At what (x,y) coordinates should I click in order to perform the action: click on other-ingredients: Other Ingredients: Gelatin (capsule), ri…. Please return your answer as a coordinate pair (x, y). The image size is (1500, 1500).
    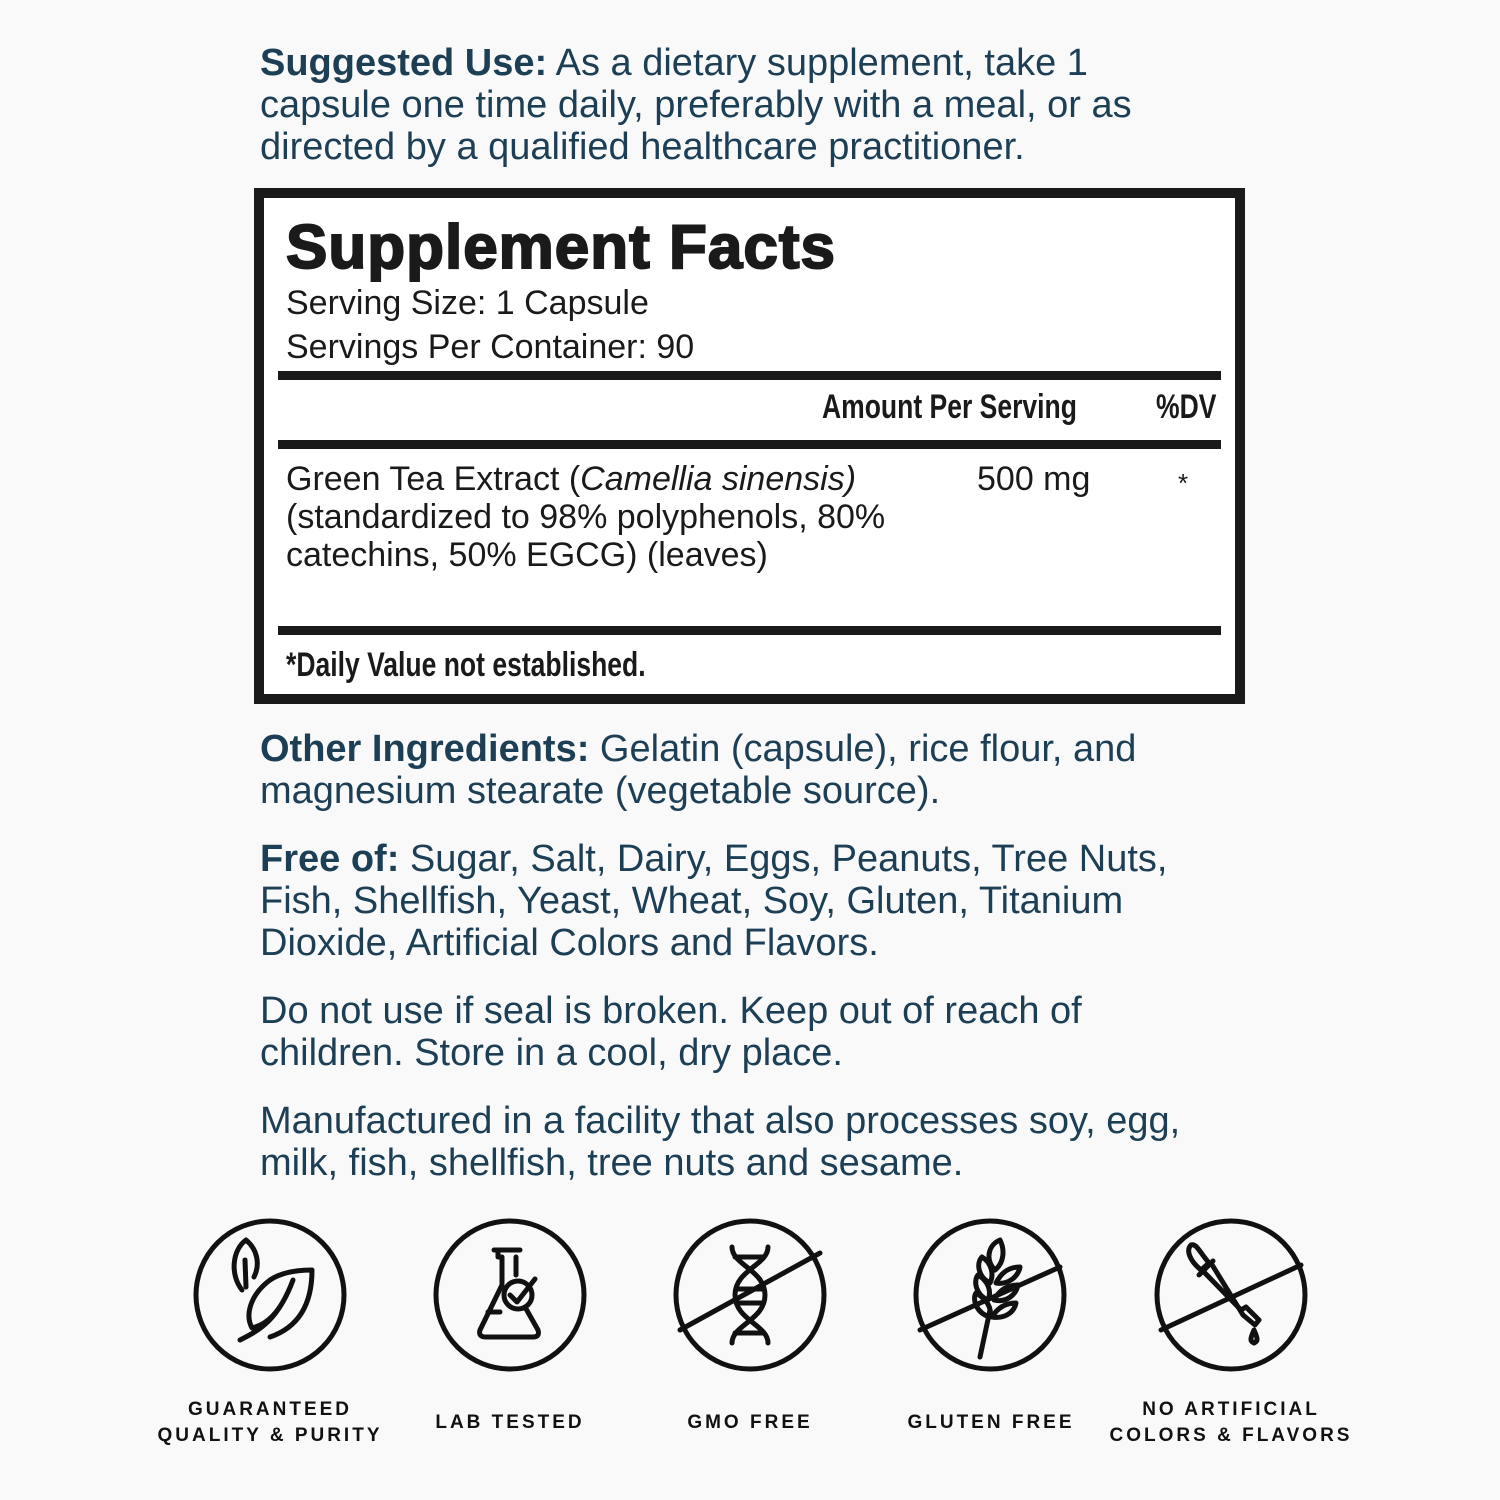
    Looking at the image, I should click on (740, 770).